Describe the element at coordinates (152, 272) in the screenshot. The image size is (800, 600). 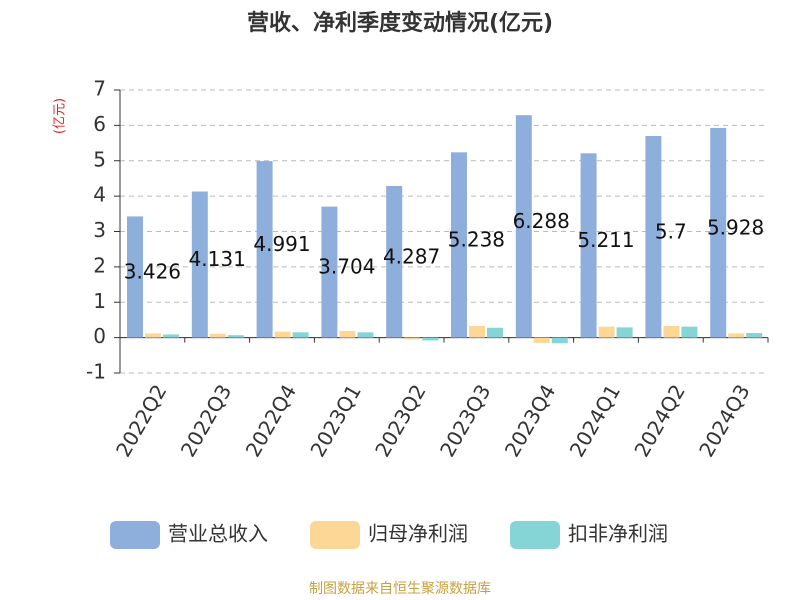
I see `data-label: 3.426` at that location.